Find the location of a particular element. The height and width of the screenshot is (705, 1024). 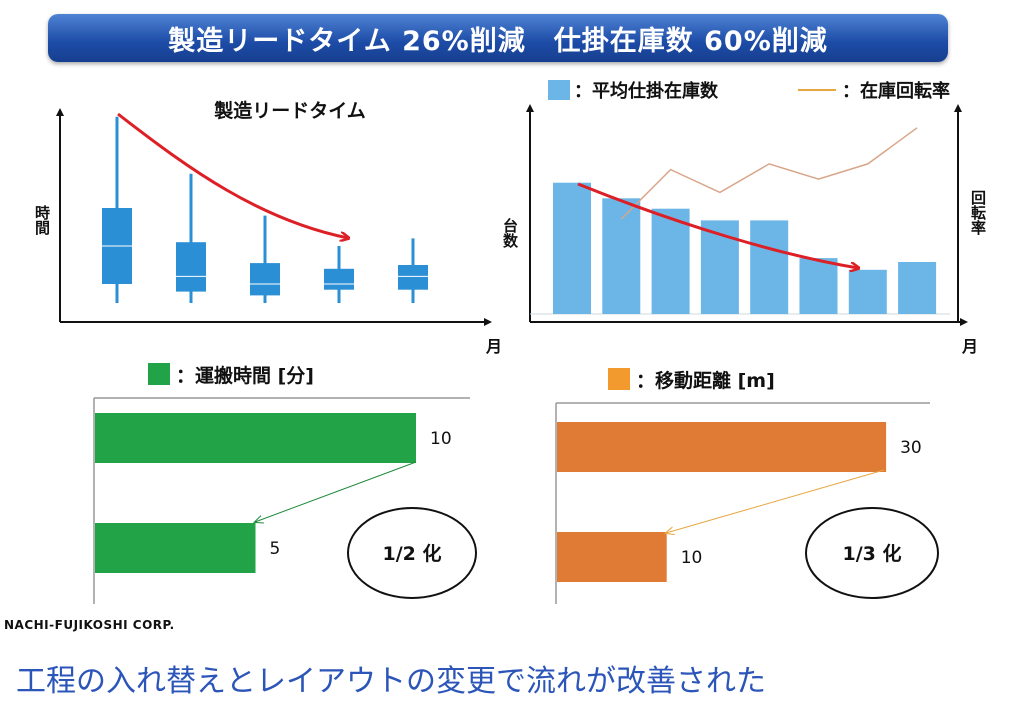

bar-value-label: 30 is located at coordinates (911, 448).